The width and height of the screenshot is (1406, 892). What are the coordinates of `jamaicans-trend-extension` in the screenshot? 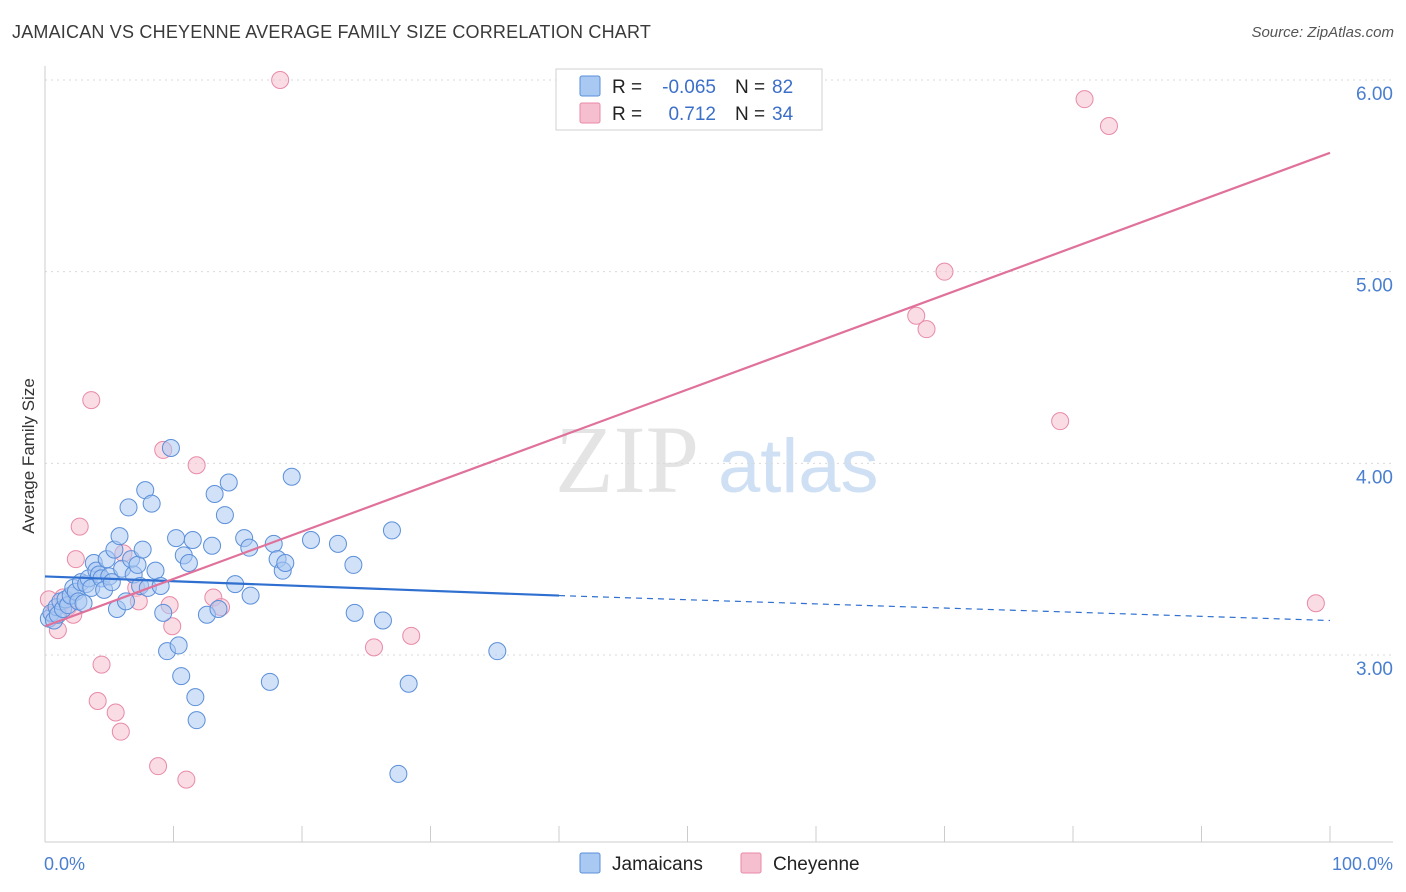 It's located at (944, 608).